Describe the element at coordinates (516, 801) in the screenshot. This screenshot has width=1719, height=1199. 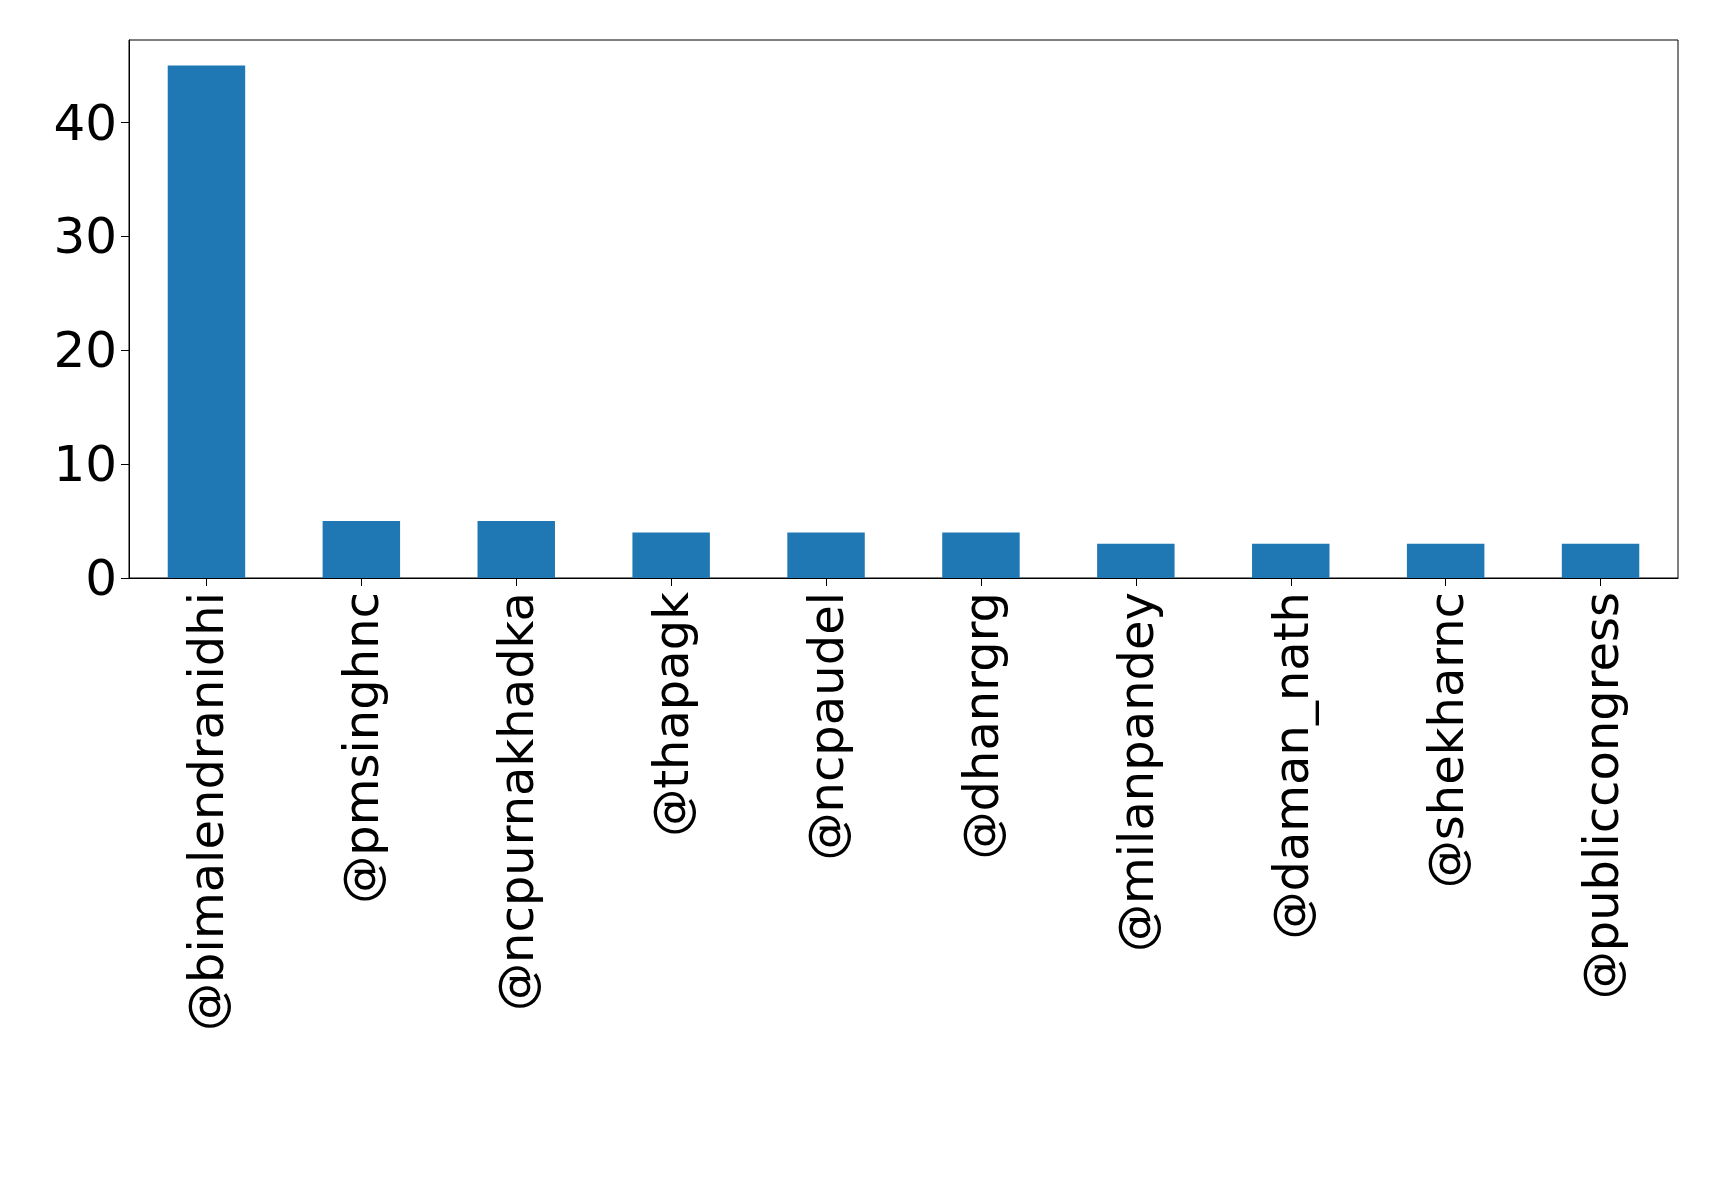
I see `x-tick-label: @ncpurnakhadka` at that location.